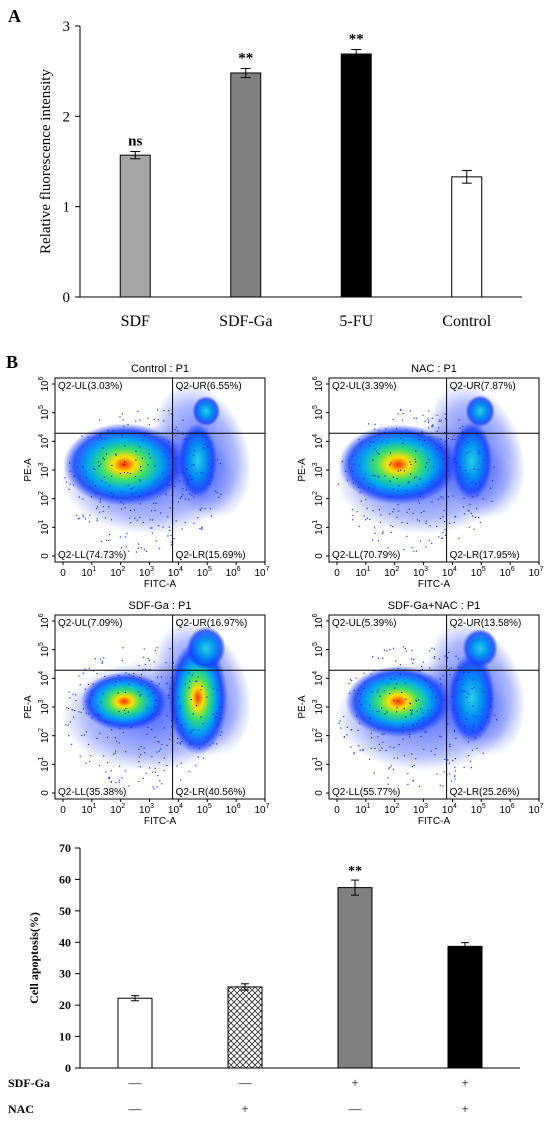 Image resolution: width=550 pixels, height=1125 pixels. I want to click on y-tick-label: 106, so click(318, 620).